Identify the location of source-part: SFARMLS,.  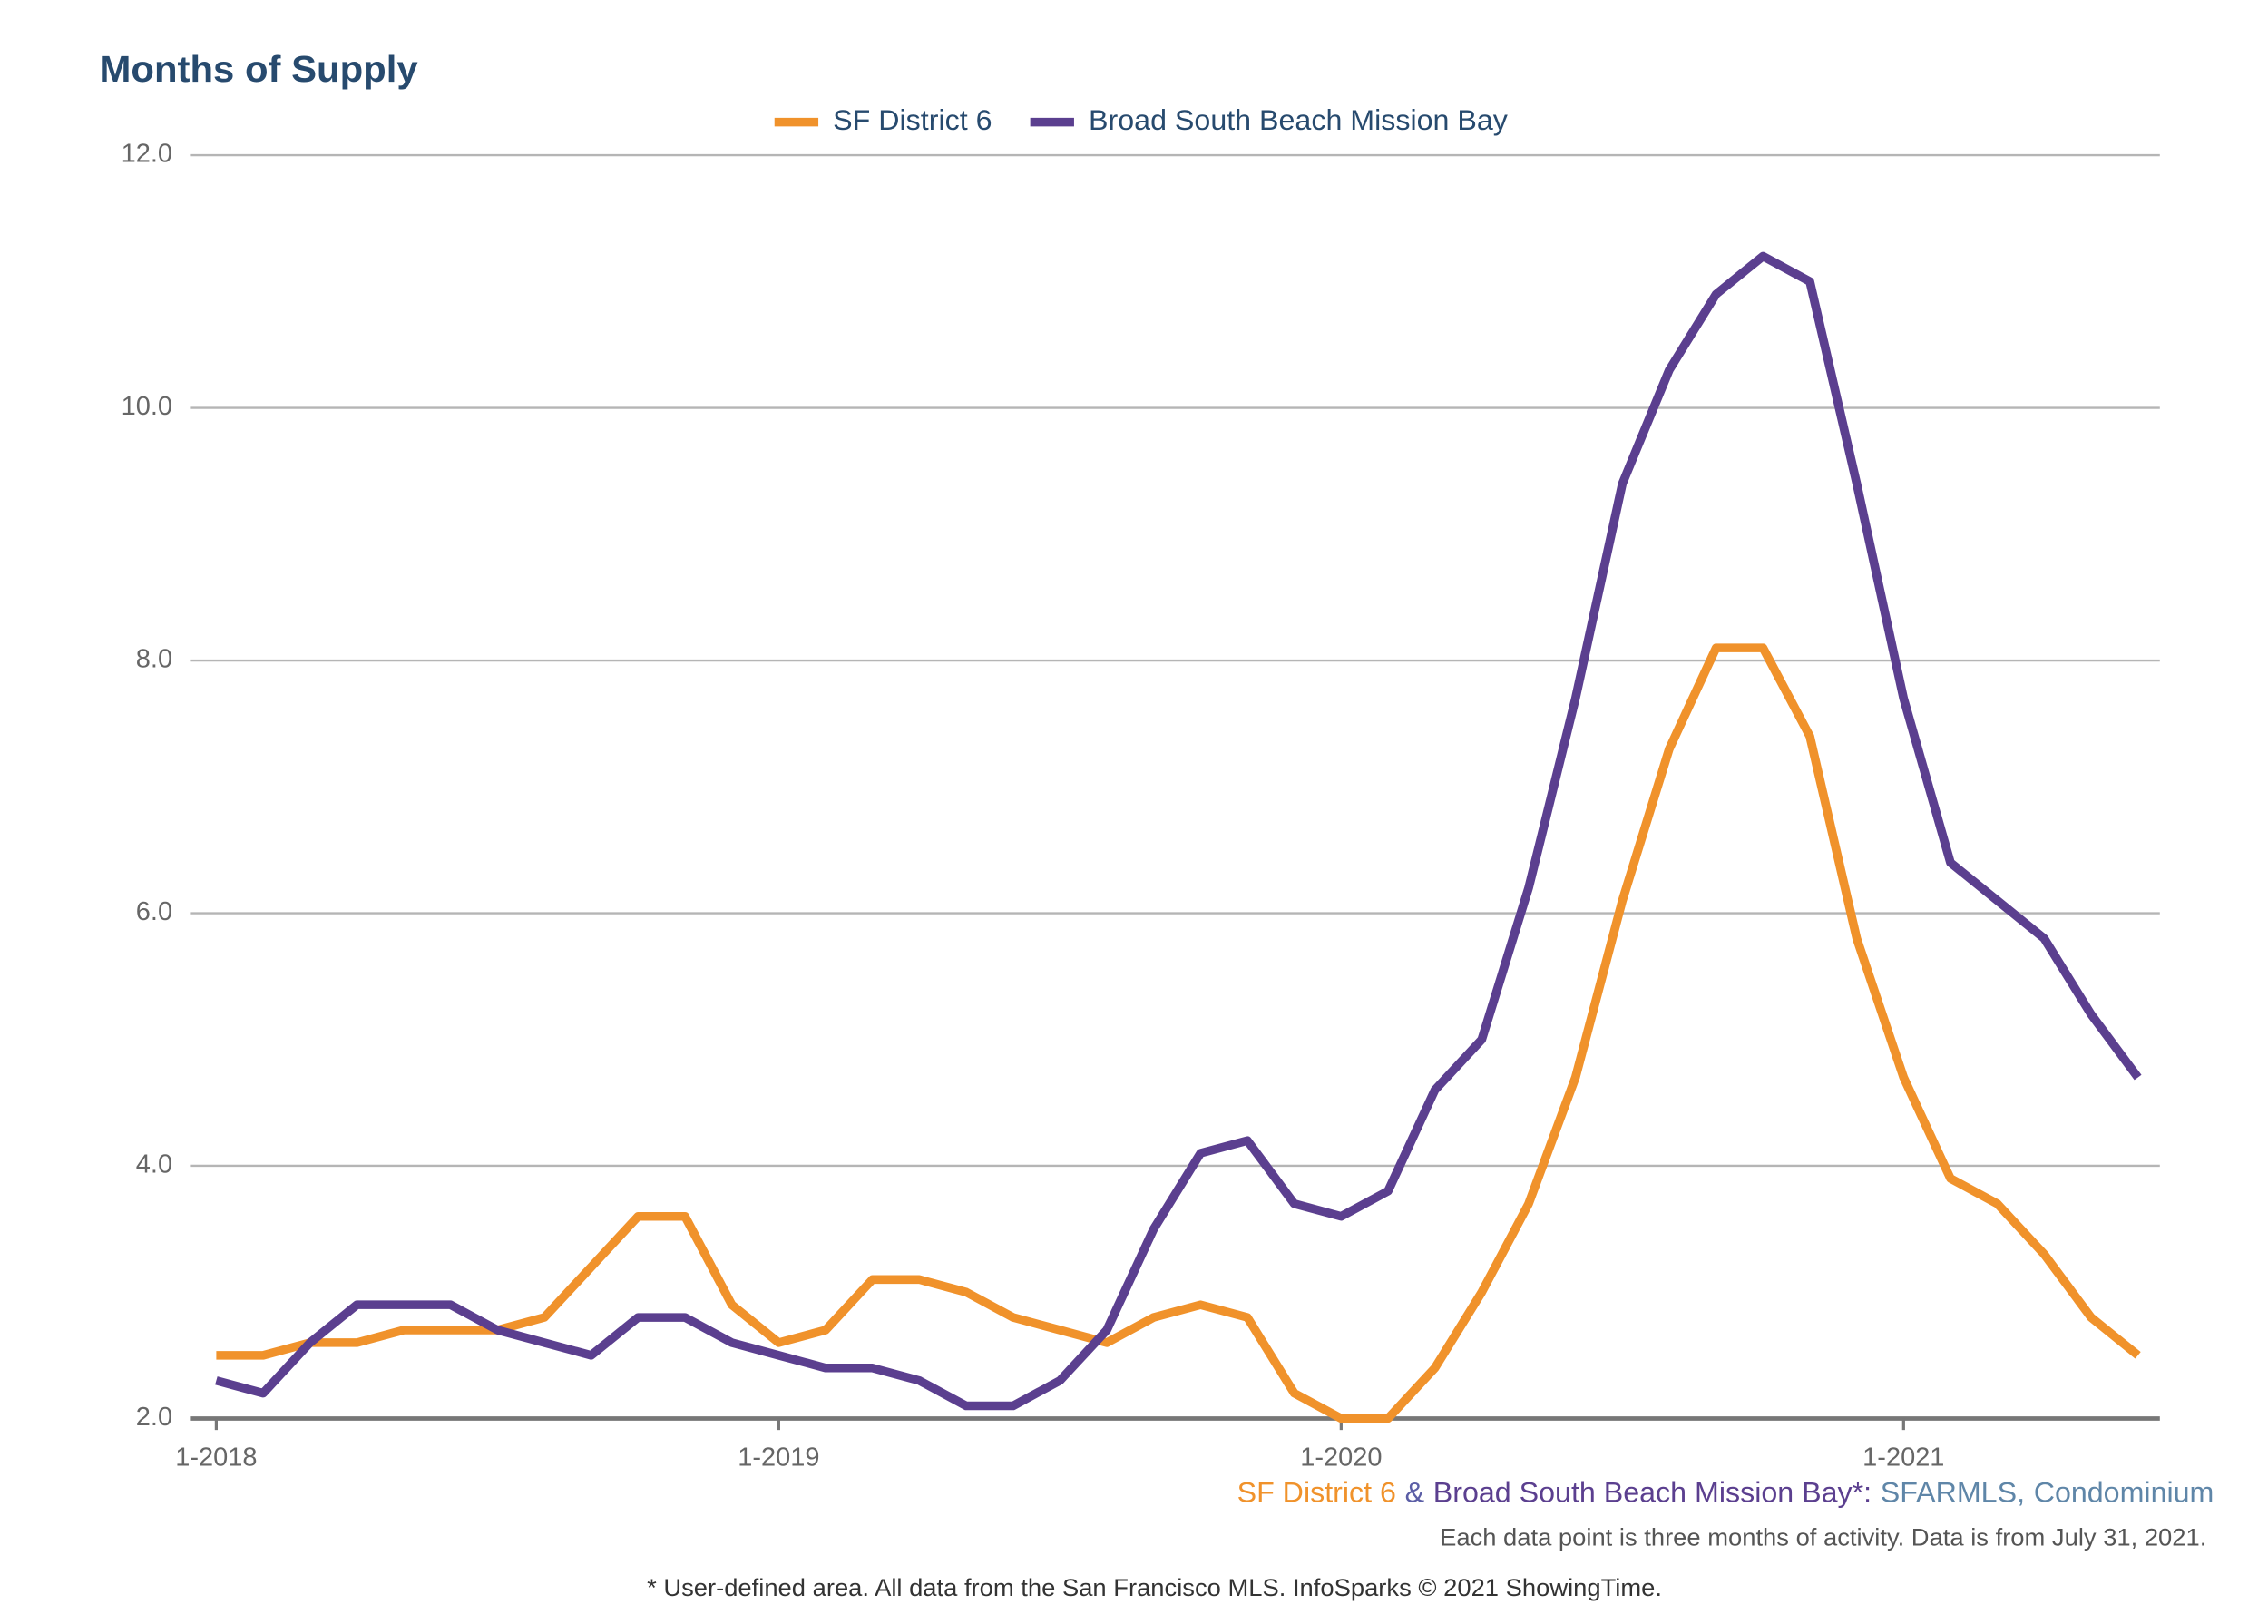
(1953, 1492).